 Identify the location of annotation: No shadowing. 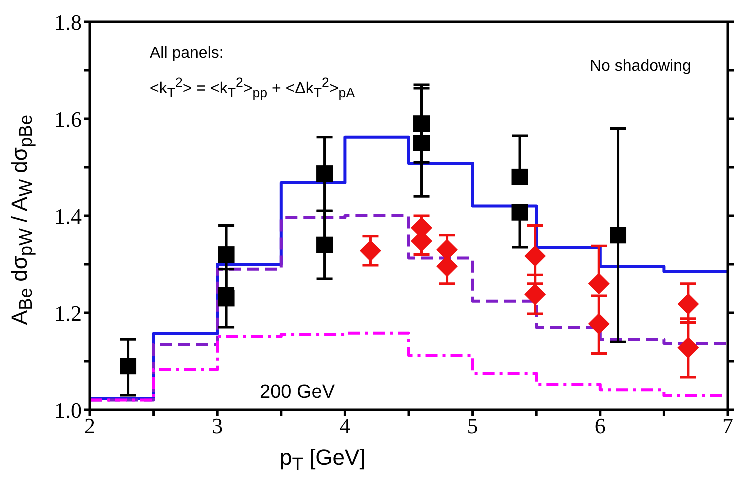
(641, 67).